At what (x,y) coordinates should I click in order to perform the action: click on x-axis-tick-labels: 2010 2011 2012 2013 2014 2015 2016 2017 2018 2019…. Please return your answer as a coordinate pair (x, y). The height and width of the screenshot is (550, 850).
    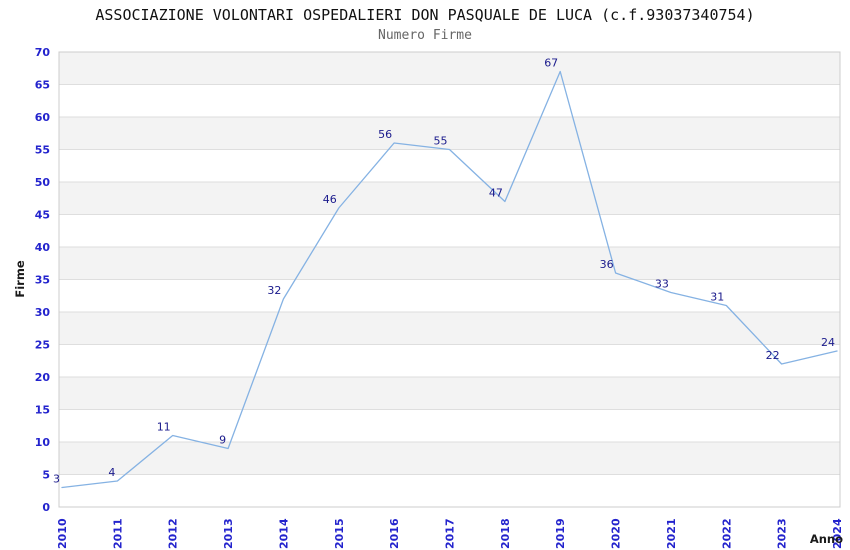
    Looking at the image, I should click on (450, 533).